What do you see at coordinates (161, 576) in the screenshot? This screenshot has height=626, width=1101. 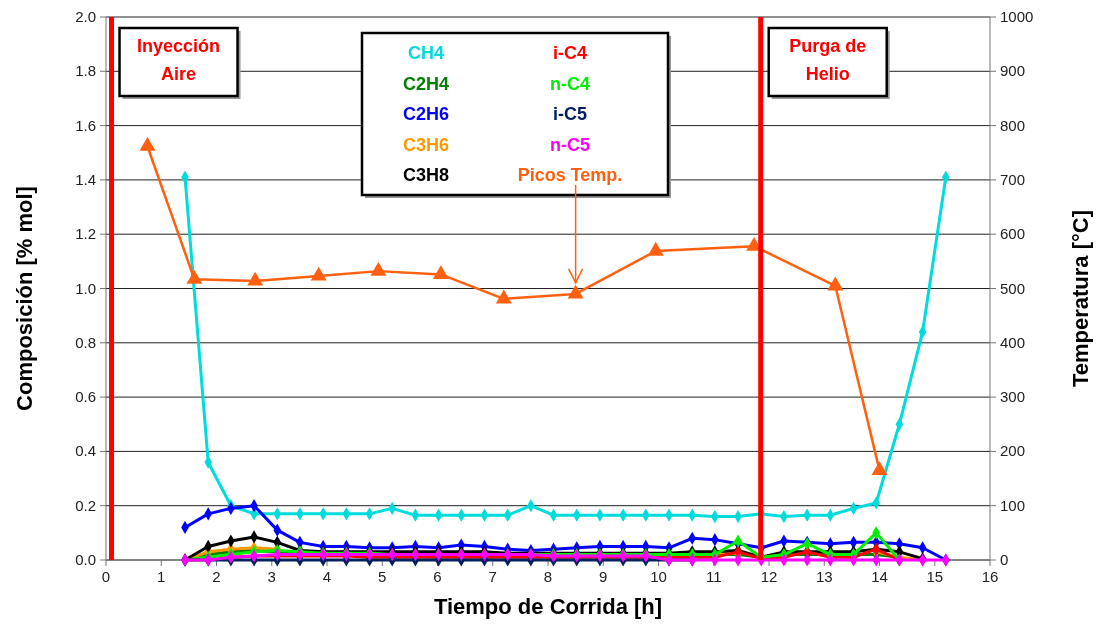 I see `x-tick-label: 1` at bounding box center [161, 576].